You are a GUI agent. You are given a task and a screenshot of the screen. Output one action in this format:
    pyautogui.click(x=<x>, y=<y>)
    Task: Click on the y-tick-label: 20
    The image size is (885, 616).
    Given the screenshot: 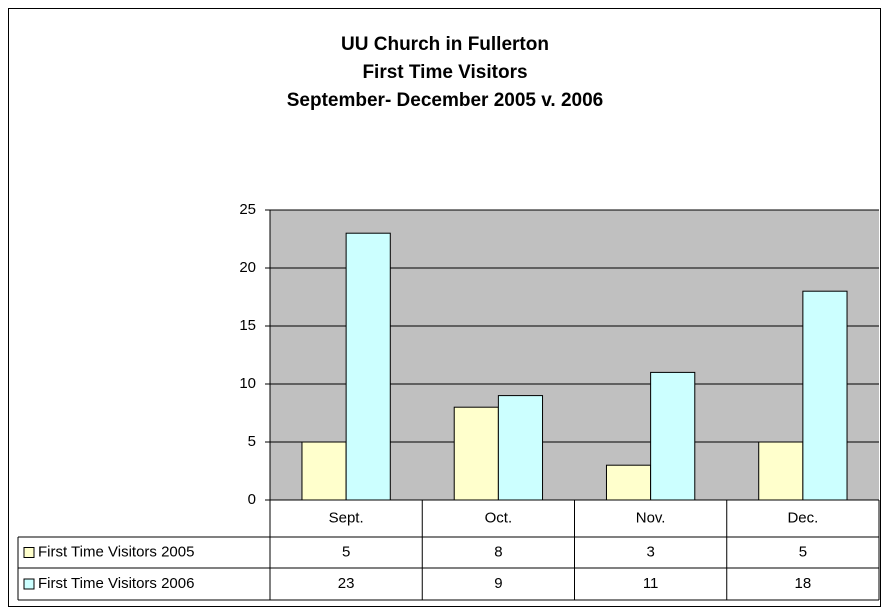 What is the action you would take?
    pyautogui.click(x=247, y=267)
    